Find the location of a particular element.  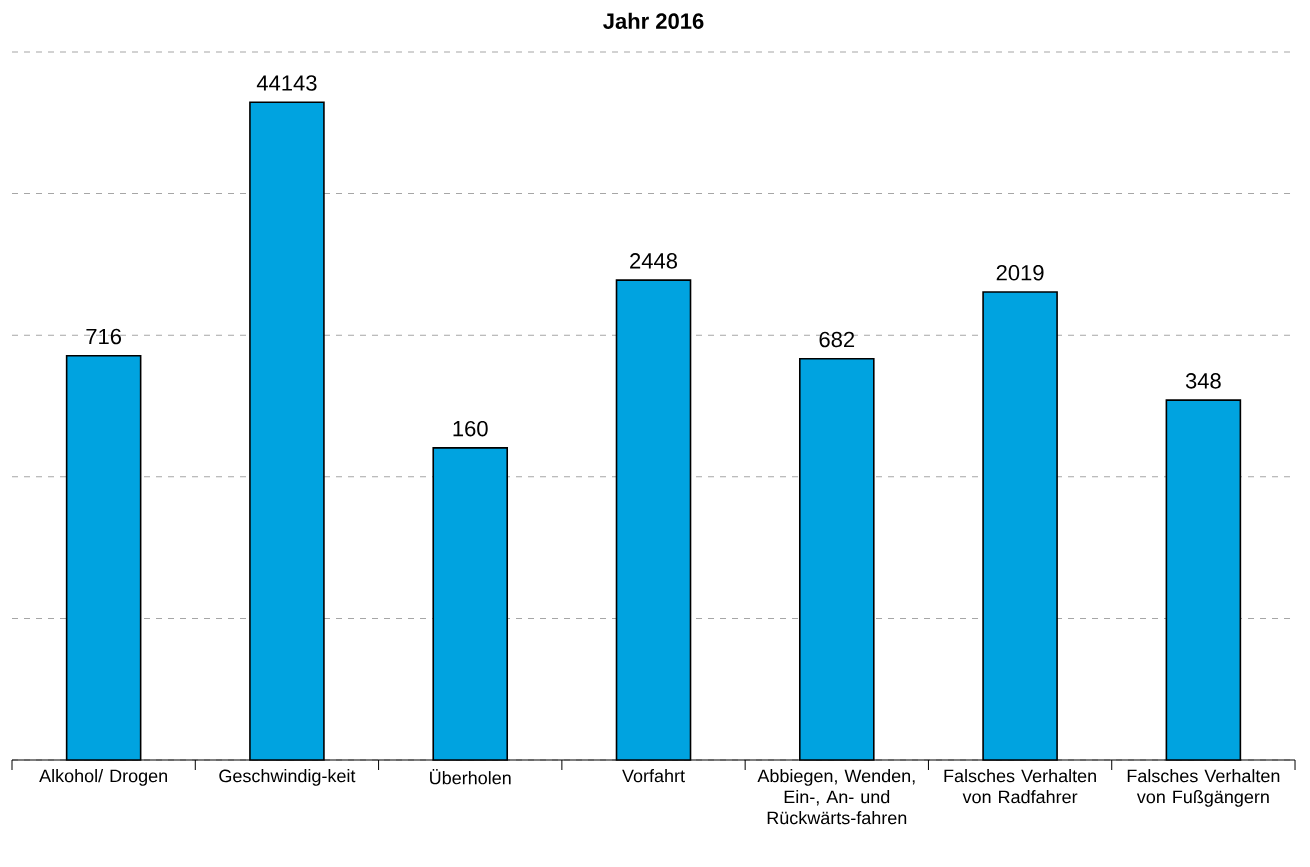

chart-title: Jahr 2016 is located at coordinates (653, 20).